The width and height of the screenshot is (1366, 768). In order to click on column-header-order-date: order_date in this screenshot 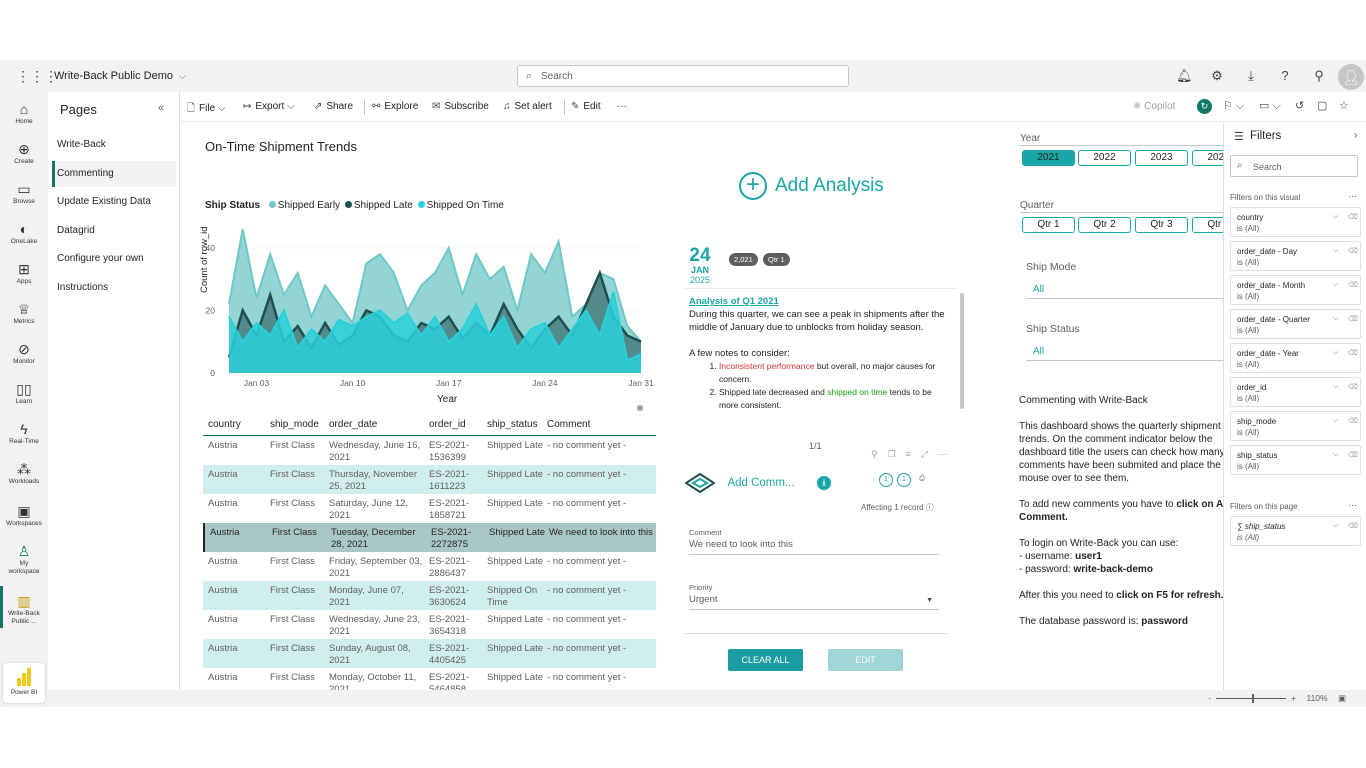, I will do `click(353, 424)`.